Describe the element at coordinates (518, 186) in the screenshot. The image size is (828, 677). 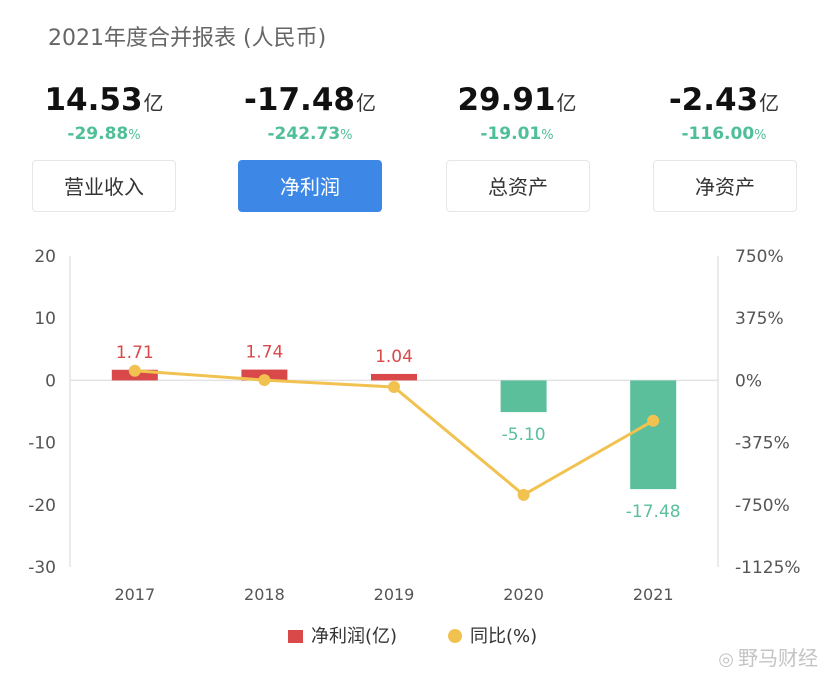
I see `tab-total-assets: 总资产` at that location.